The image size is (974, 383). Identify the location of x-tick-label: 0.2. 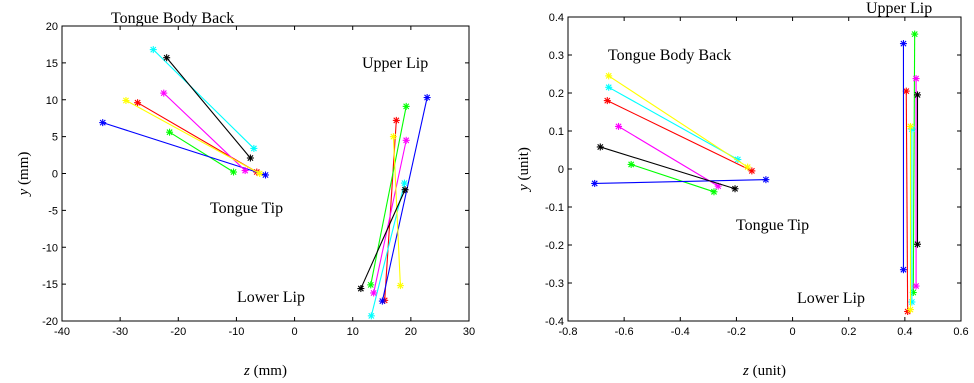
(848, 332).